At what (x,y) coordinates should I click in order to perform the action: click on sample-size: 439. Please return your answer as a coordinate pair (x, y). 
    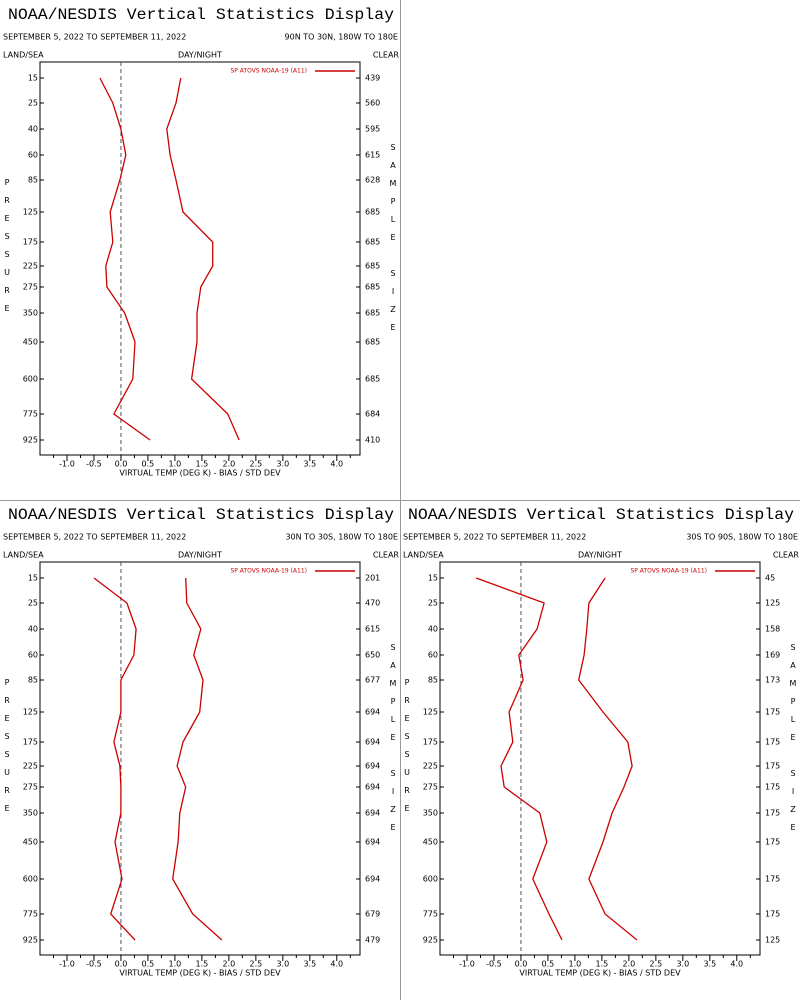
    Looking at the image, I should click on (372, 78).